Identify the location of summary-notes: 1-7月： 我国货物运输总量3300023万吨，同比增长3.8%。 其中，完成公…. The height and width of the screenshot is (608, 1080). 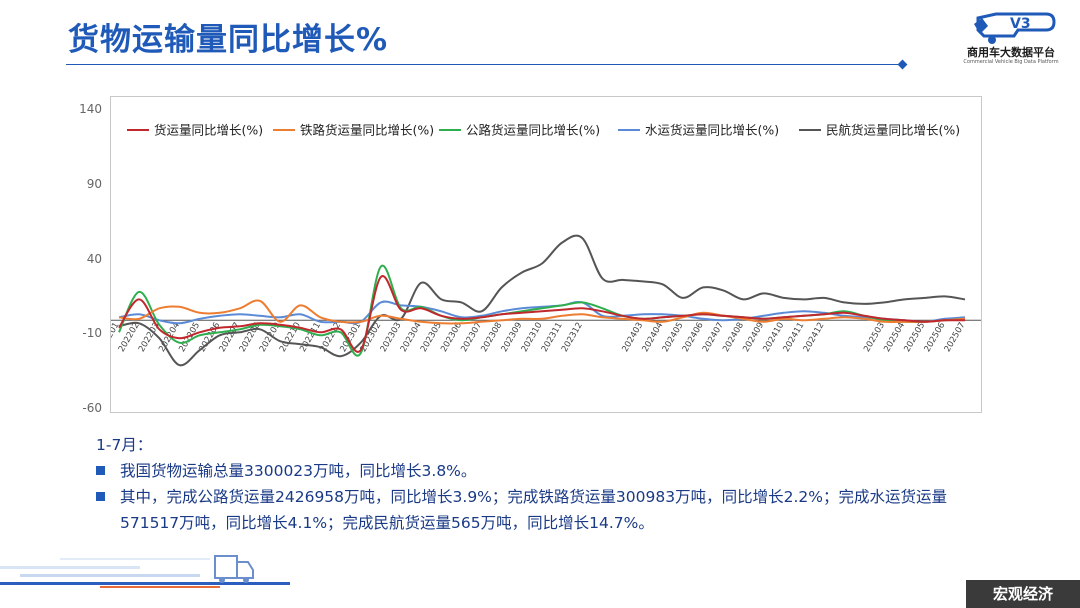
(546, 484).